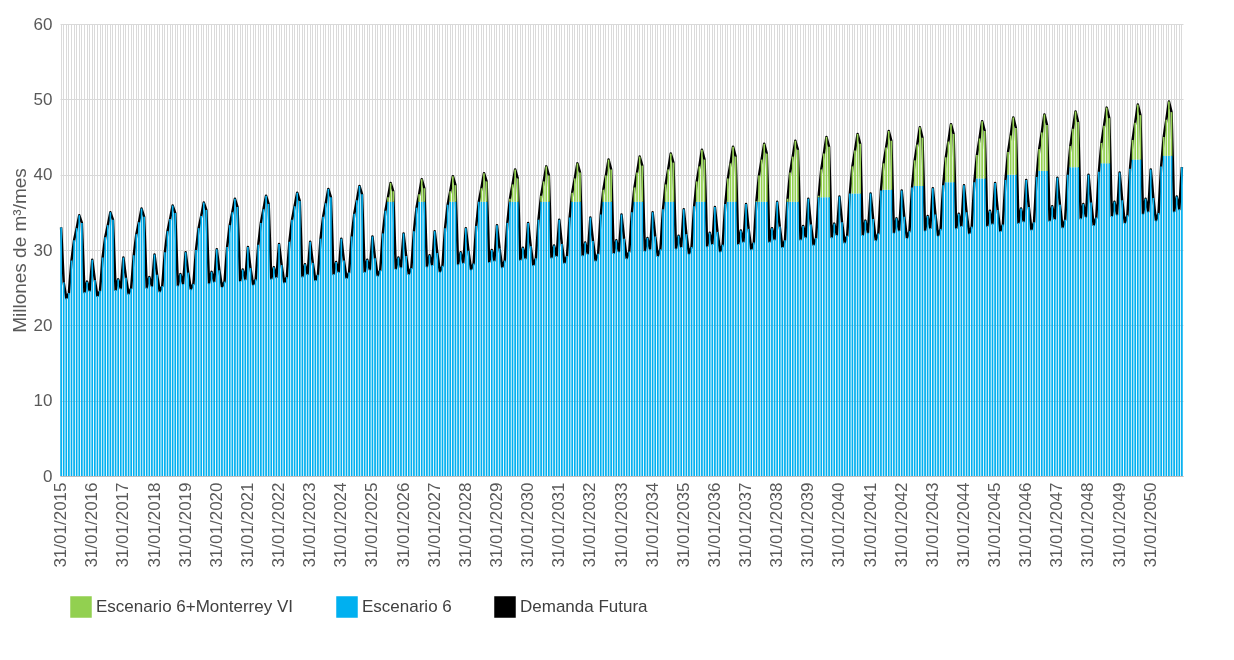  I want to click on x-tick-label: 31/01/2035, so click(683, 525).